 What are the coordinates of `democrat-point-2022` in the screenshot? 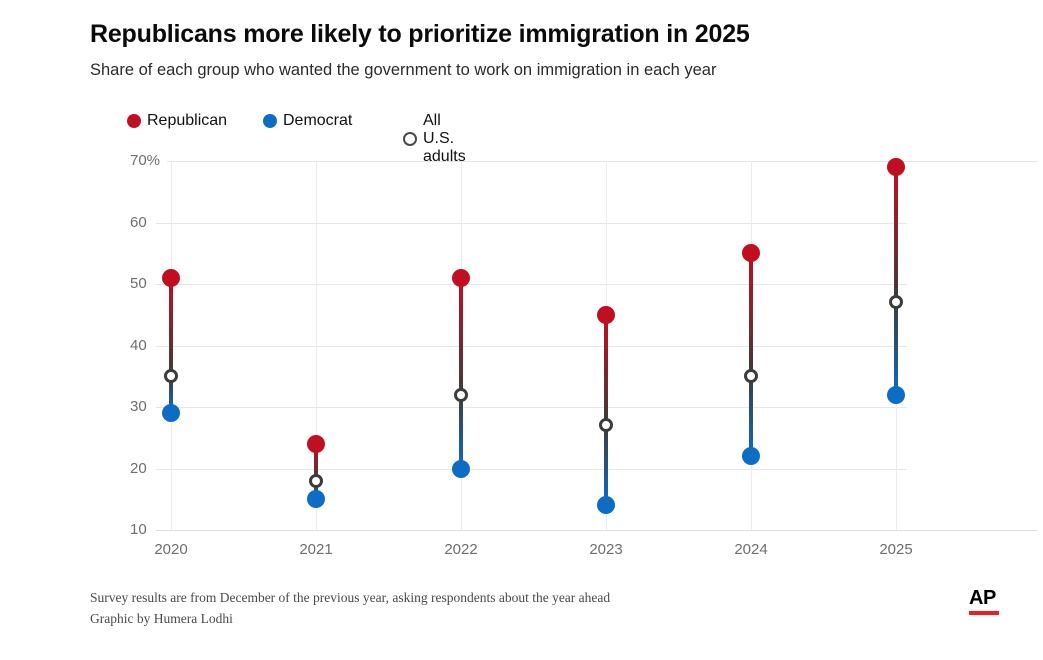 It's located at (461, 468).